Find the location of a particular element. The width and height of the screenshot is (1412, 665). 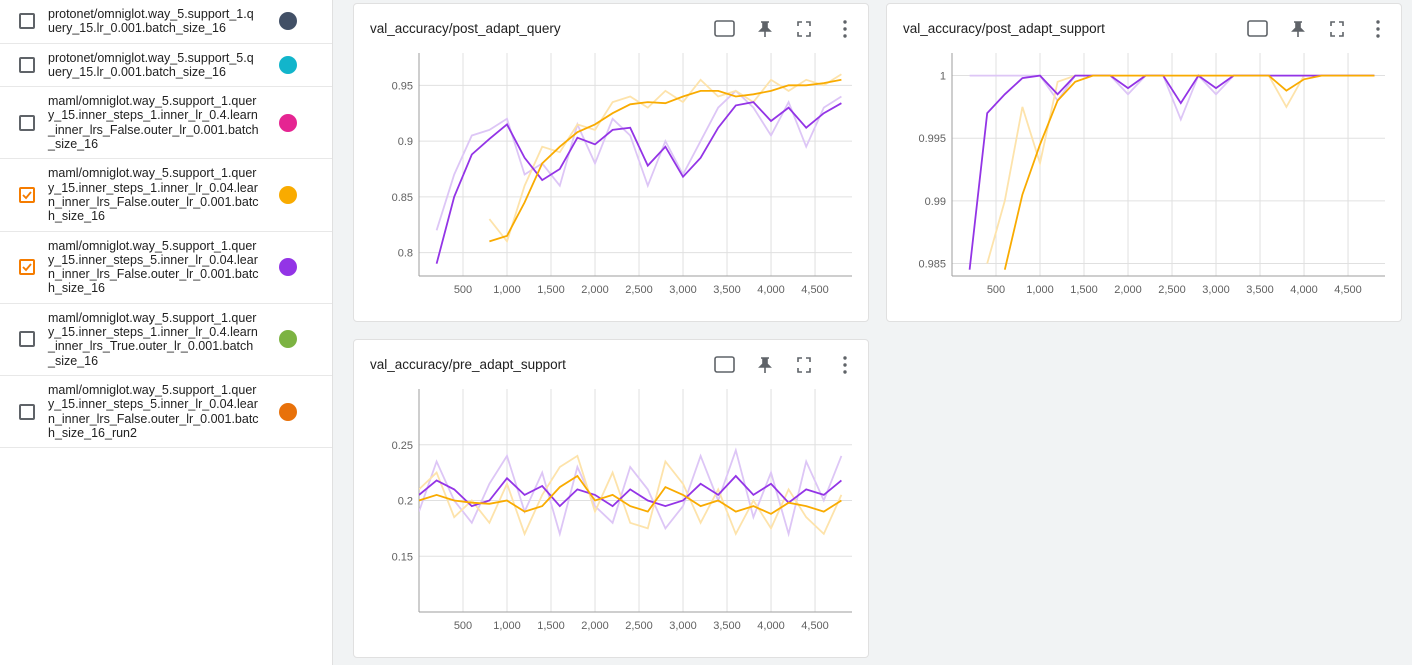

chart-title: val_accuracy/pre_adapt_support is located at coordinates (468, 364).